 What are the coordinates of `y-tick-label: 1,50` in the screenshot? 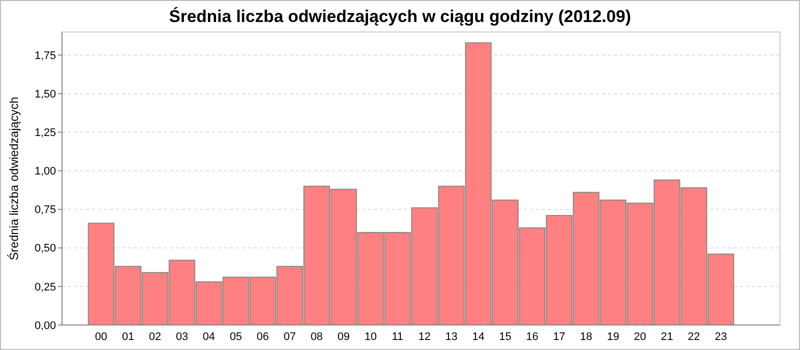 It's located at (45, 94).